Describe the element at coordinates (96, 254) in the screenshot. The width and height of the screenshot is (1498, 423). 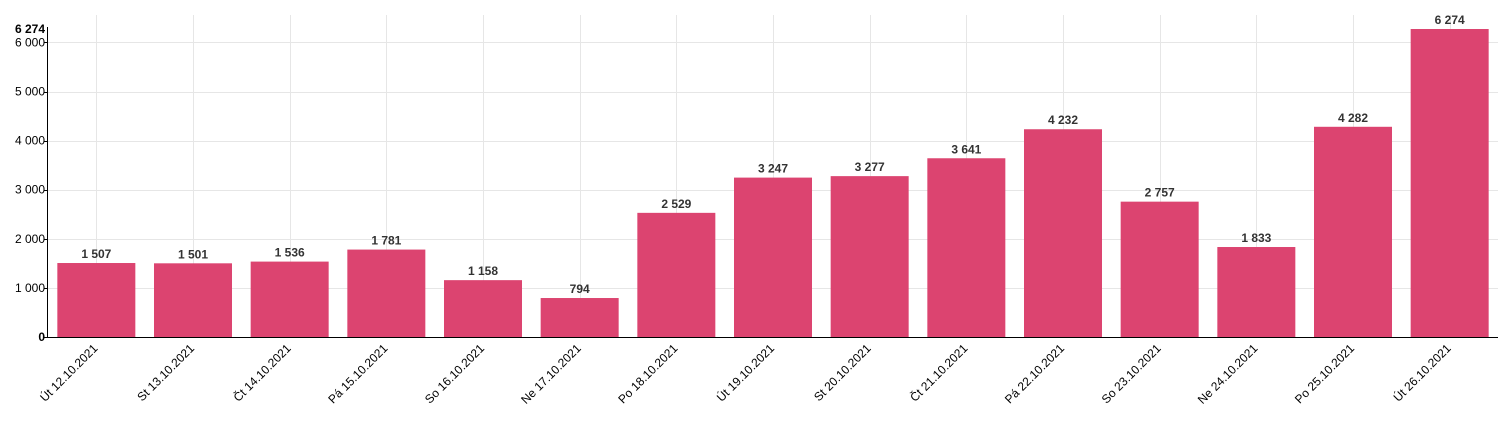
I see `bar-value-label: 1 507` at that location.